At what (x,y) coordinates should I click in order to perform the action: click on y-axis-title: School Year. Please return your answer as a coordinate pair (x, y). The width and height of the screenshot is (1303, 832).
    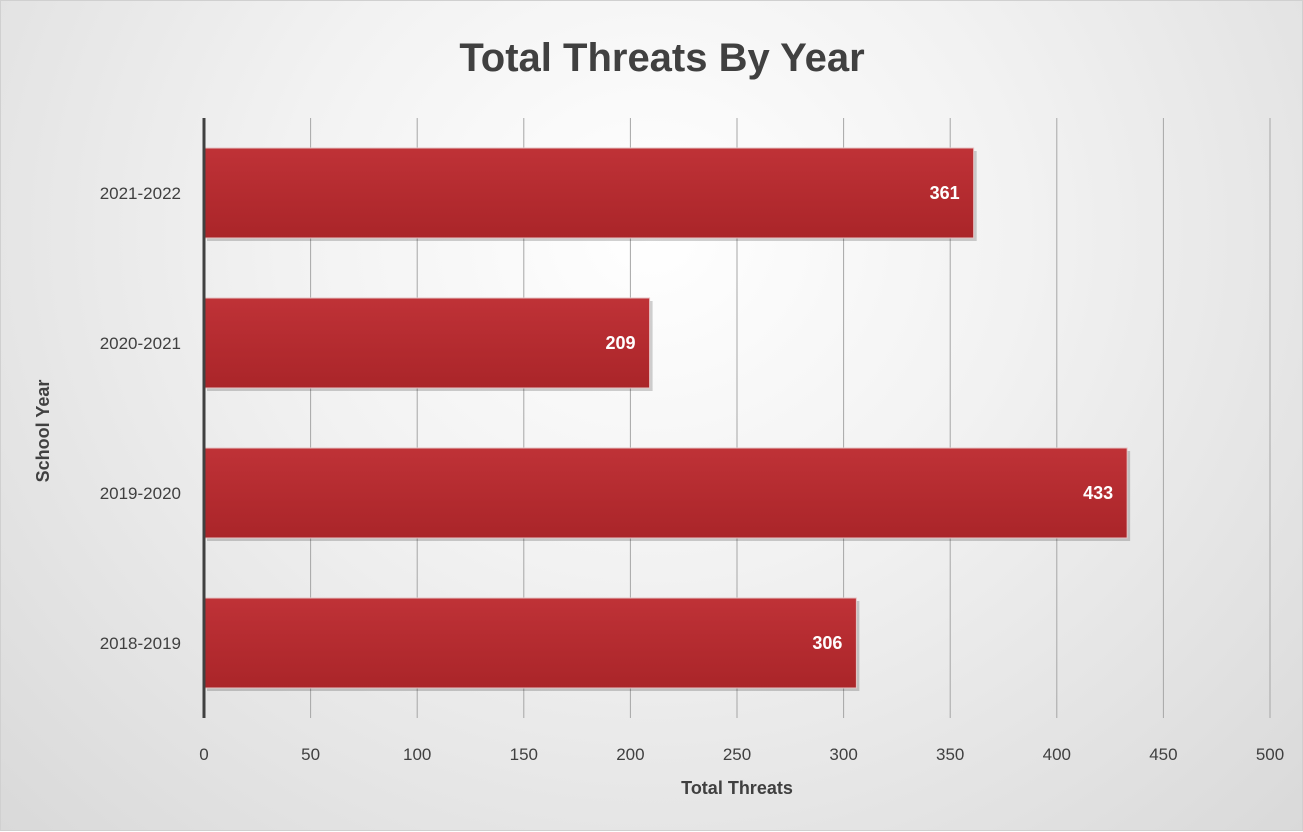
    Looking at the image, I should click on (43, 431).